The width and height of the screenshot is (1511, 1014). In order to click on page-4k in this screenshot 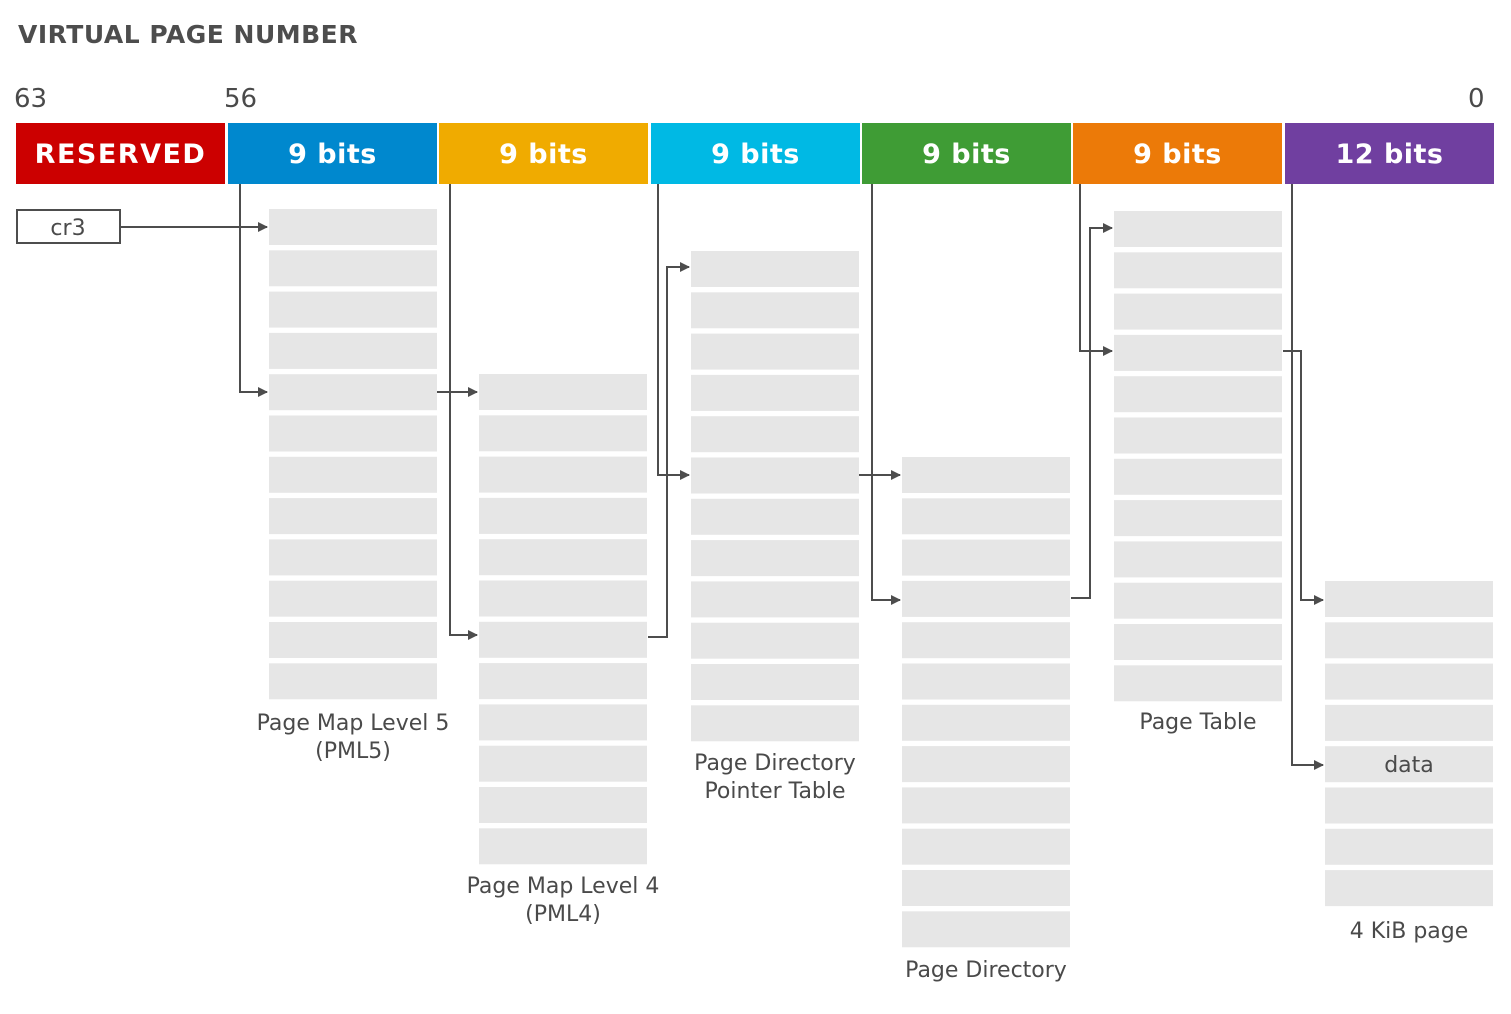, I will do `click(1409, 744)`.